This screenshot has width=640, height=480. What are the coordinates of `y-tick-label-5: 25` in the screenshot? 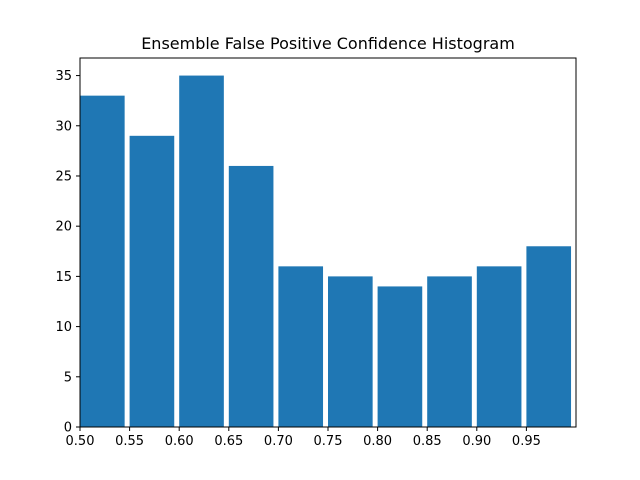 It's located at (63, 176).